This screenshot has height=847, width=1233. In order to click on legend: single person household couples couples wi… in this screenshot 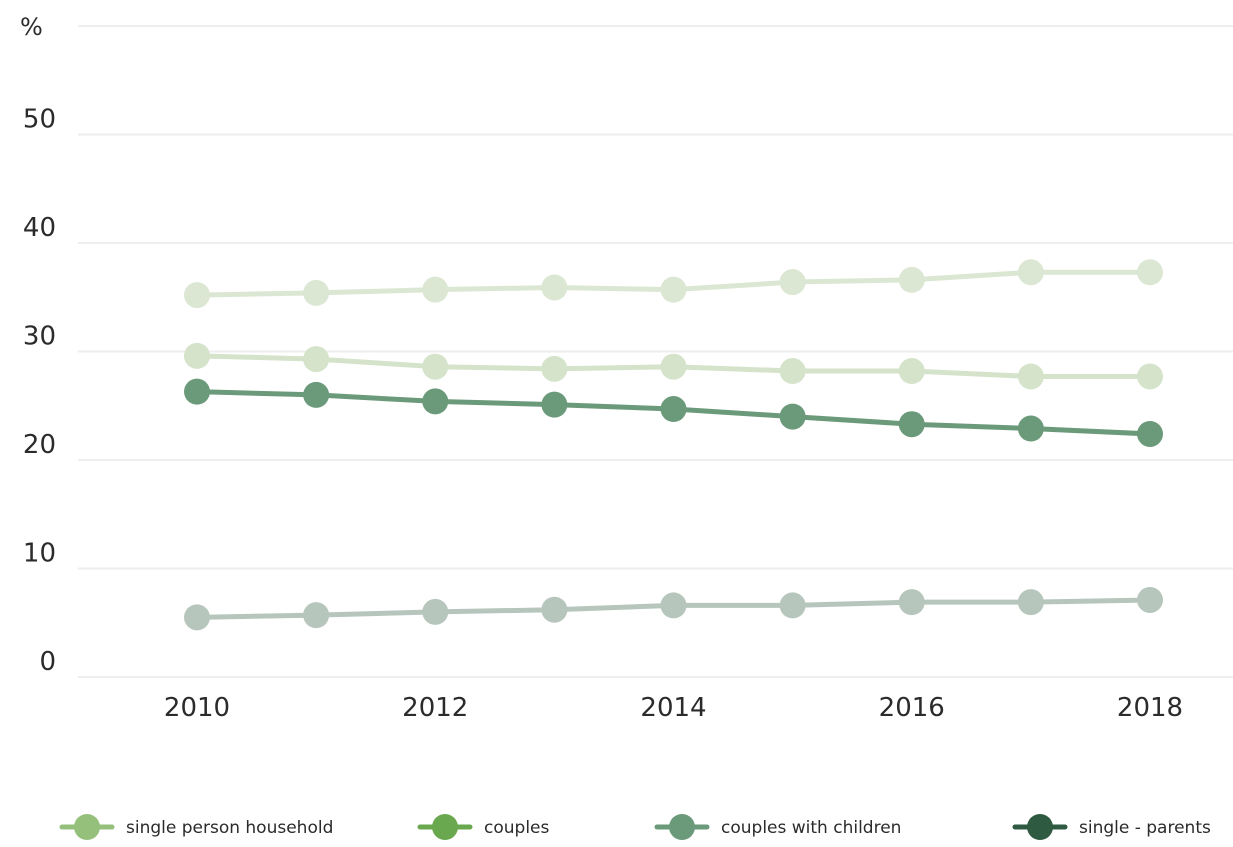, I will do `click(635, 827)`.